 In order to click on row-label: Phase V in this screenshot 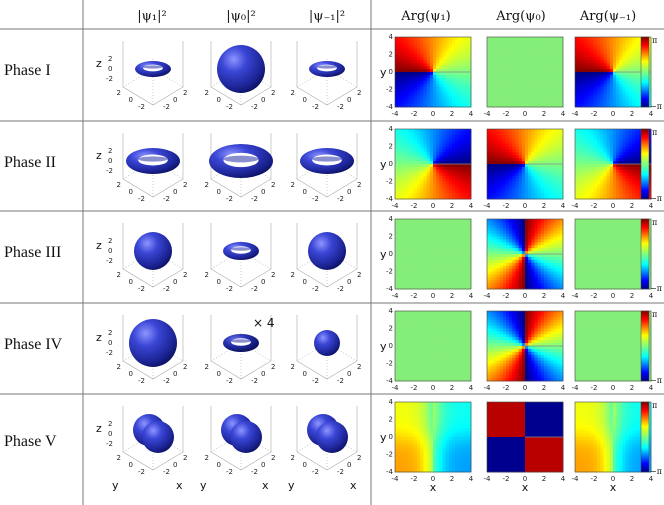, I will do `click(30, 441)`.